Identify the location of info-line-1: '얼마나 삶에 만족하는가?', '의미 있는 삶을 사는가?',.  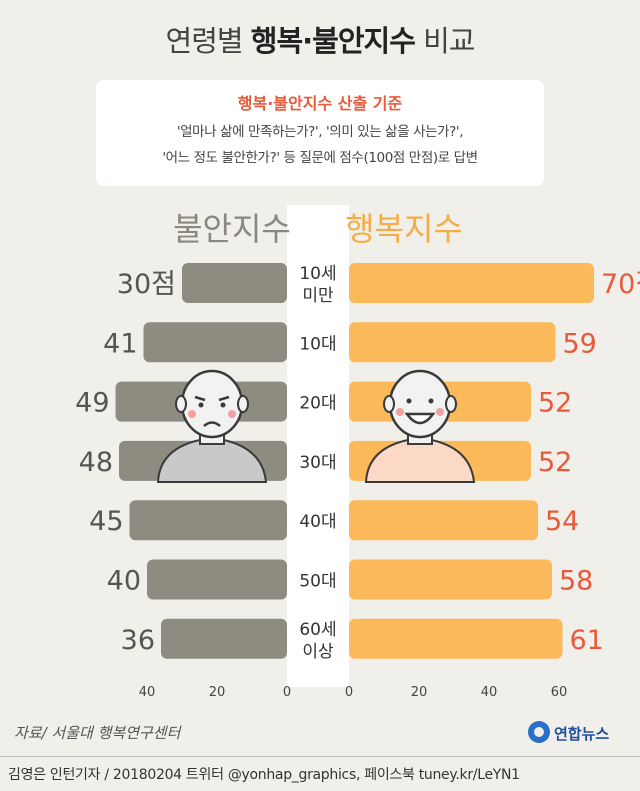
(320, 132).